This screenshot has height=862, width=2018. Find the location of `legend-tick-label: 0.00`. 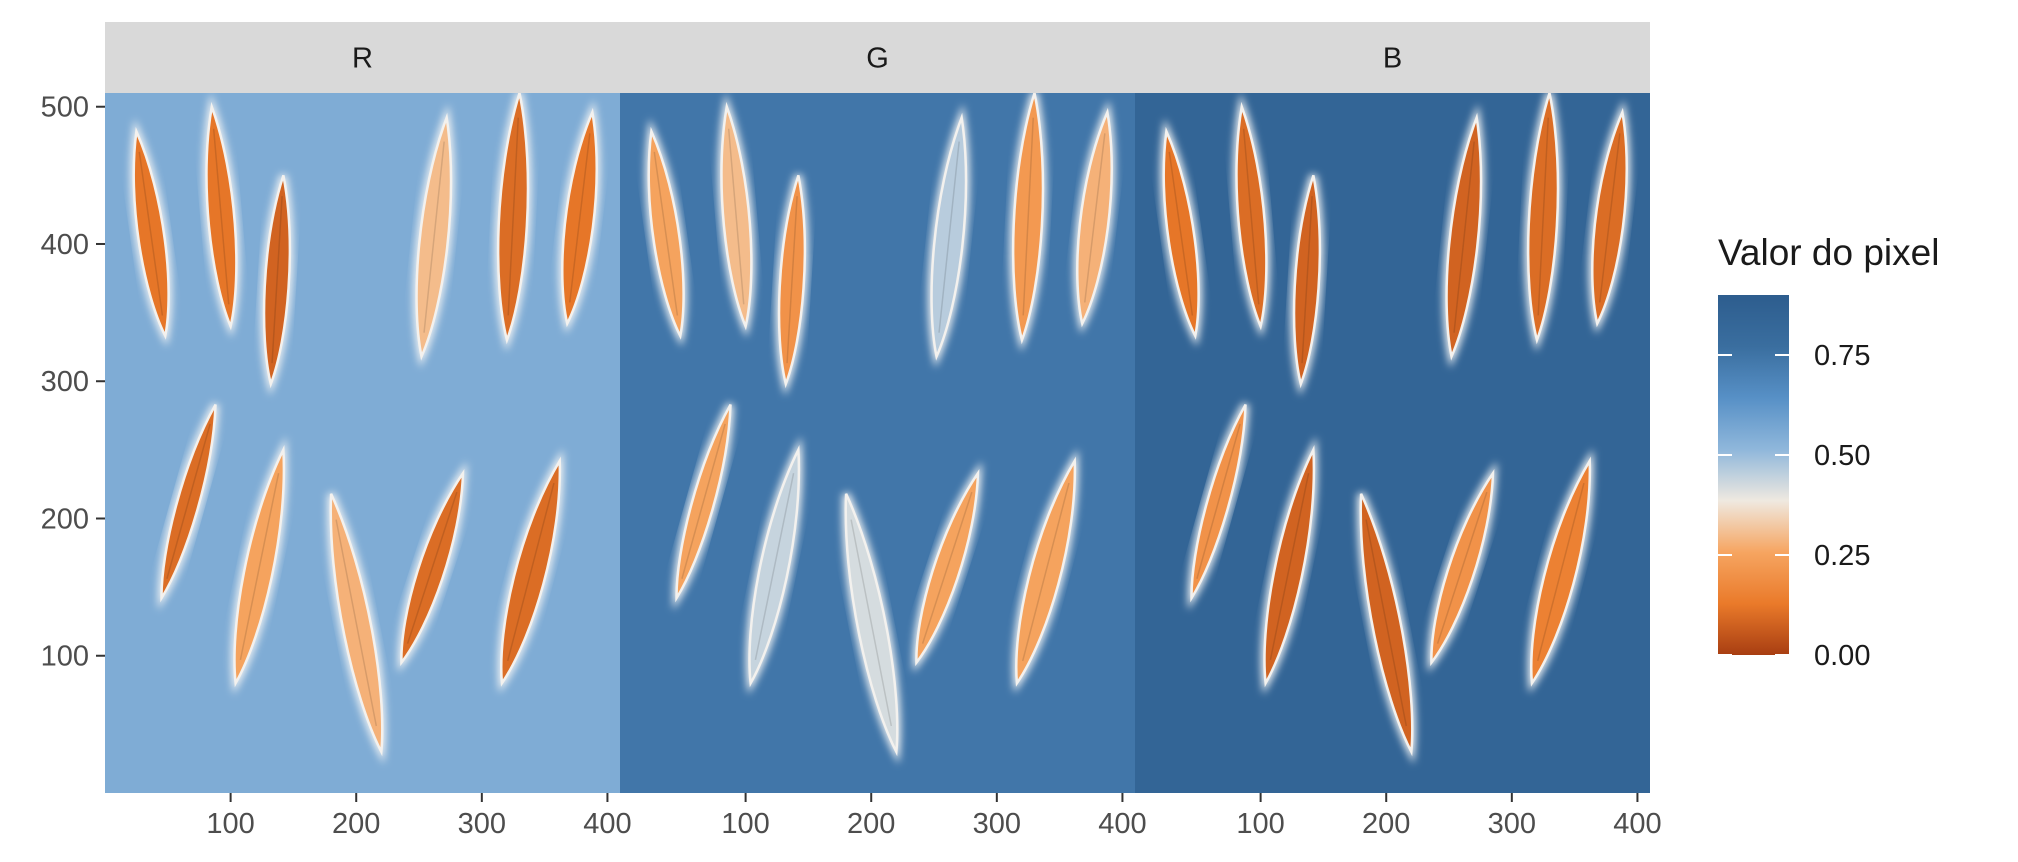

legend-tick-label: 0.00 is located at coordinates (1842, 656).